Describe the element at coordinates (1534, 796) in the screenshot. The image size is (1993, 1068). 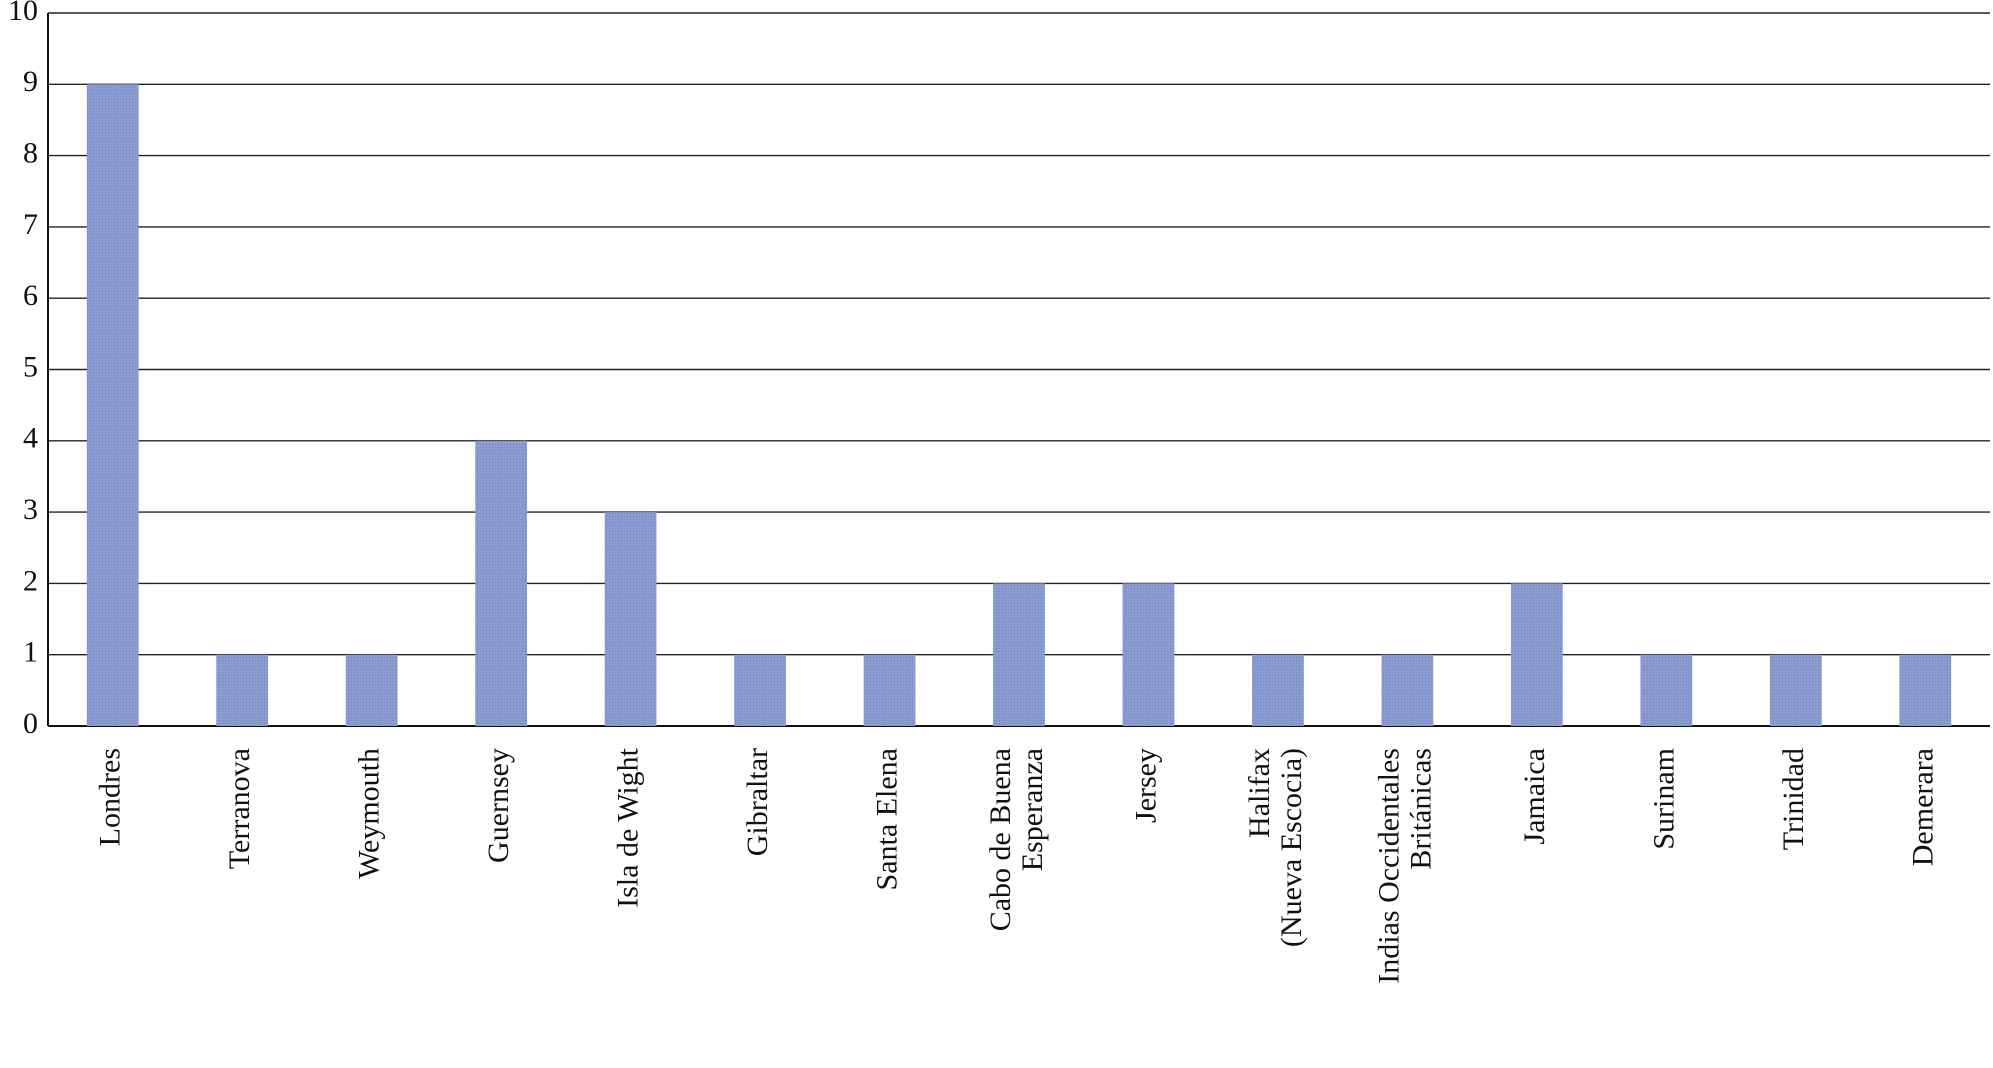
I see `x-tick-label: Jamaica` at that location.